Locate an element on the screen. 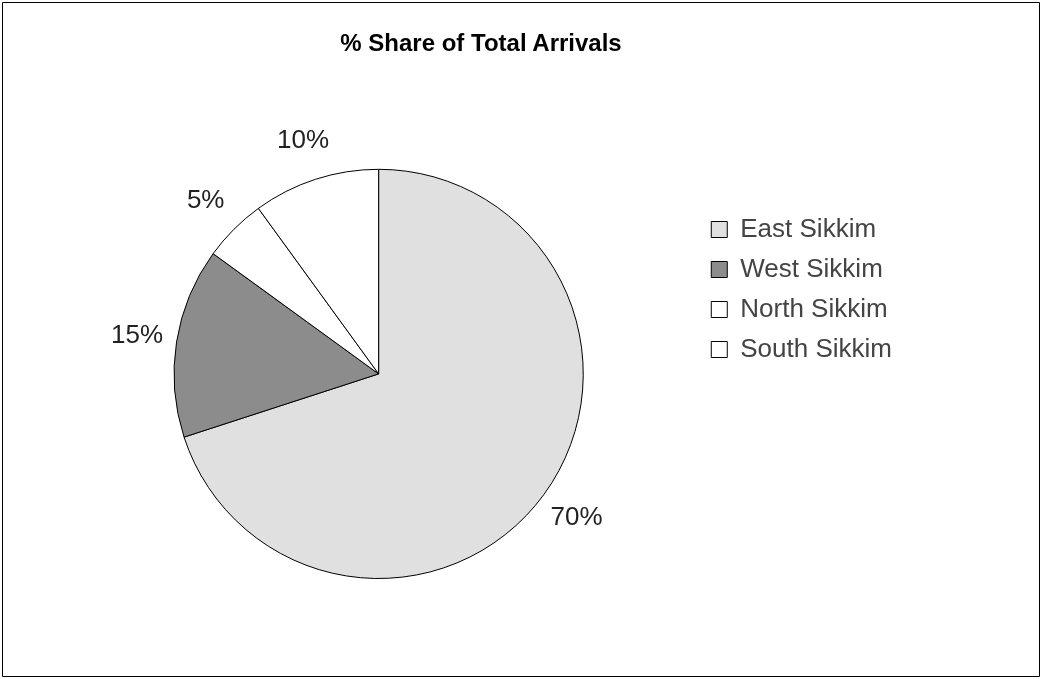 The image size is (1042, 679). data-label: 5% is located at coordinates (205, 199).